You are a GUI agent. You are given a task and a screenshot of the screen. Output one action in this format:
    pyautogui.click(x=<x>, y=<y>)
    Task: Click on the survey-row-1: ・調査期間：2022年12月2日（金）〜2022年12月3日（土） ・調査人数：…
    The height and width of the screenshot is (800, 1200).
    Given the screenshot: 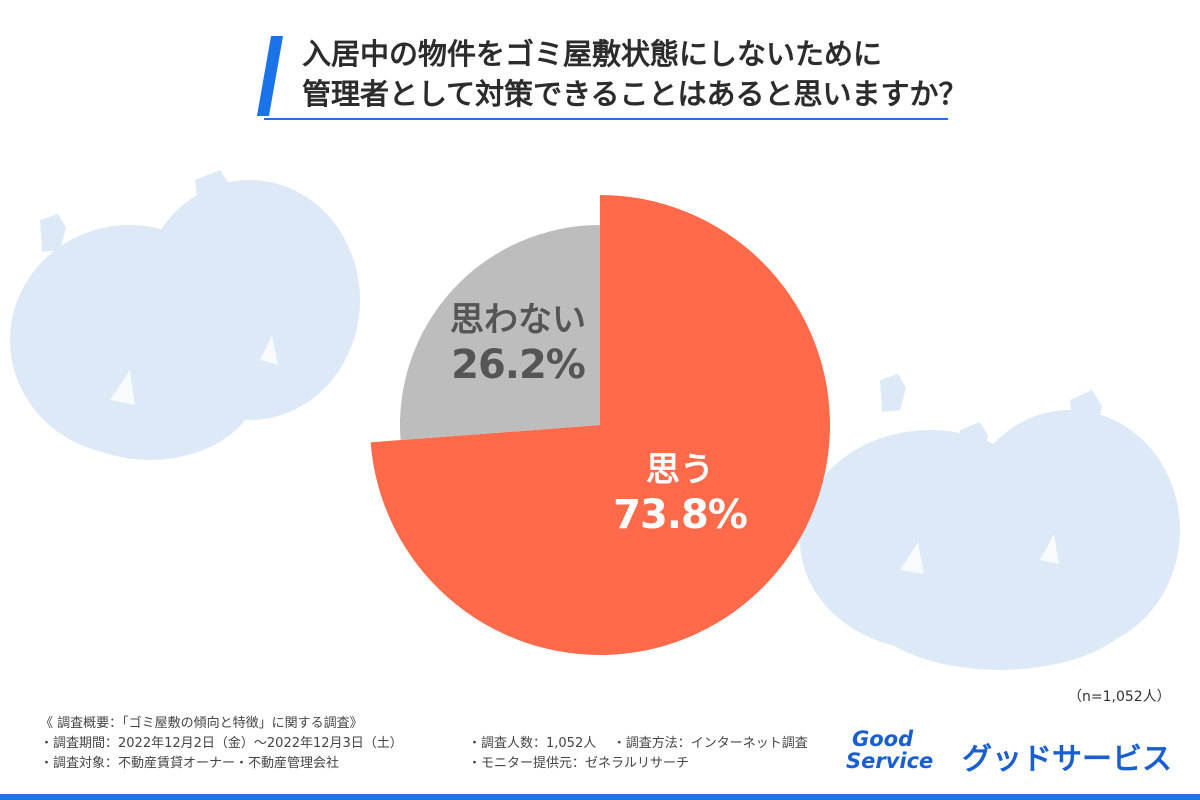 What is the action you would take?
    pyautogui.click(x=424, y=744)
    